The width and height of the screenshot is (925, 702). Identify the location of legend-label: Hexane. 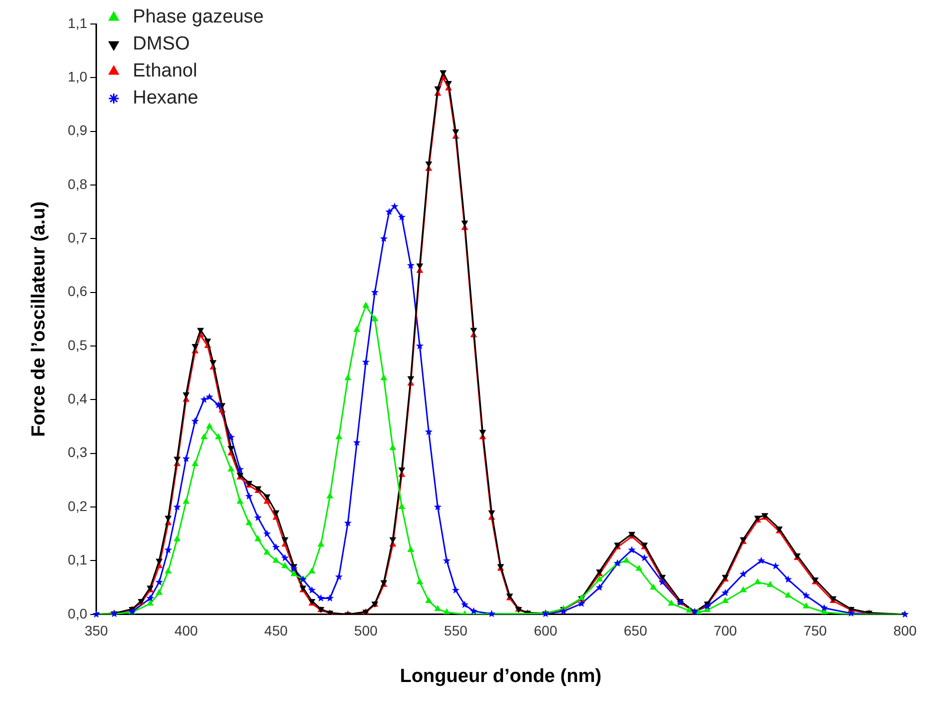
(165, 98).